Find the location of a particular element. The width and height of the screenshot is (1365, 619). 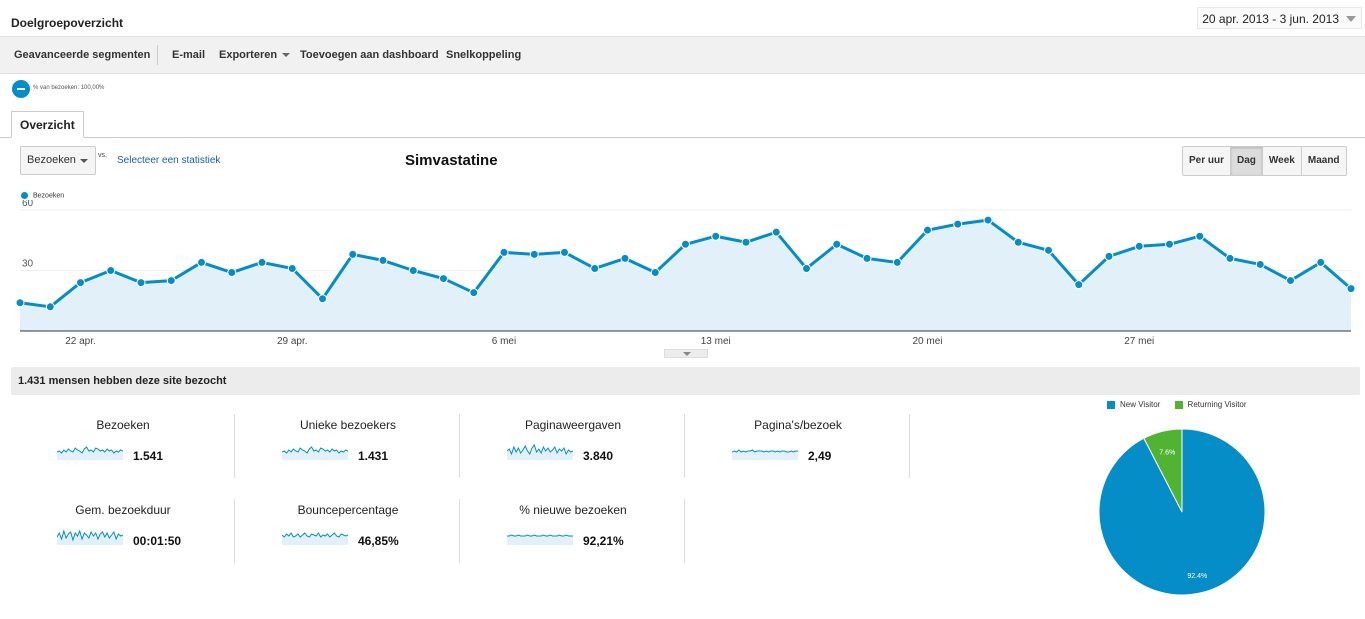

x-tick-label: 22 apr. is located at coordinates (80, 341).